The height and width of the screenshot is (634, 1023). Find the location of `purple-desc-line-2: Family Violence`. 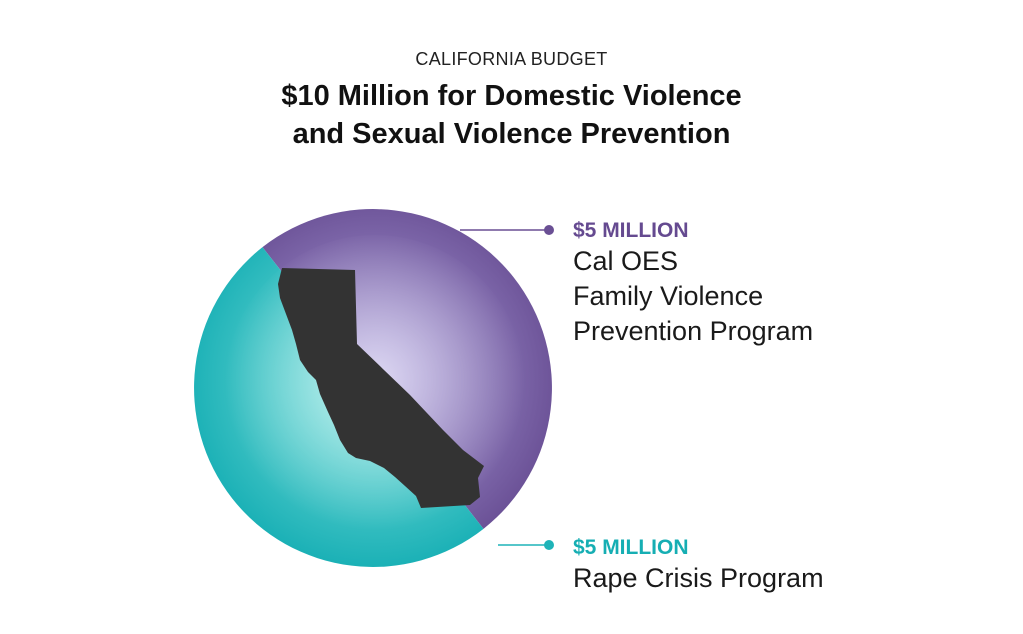

purple-desc-line-2: Family Violence is located at coordinates (668, 296).